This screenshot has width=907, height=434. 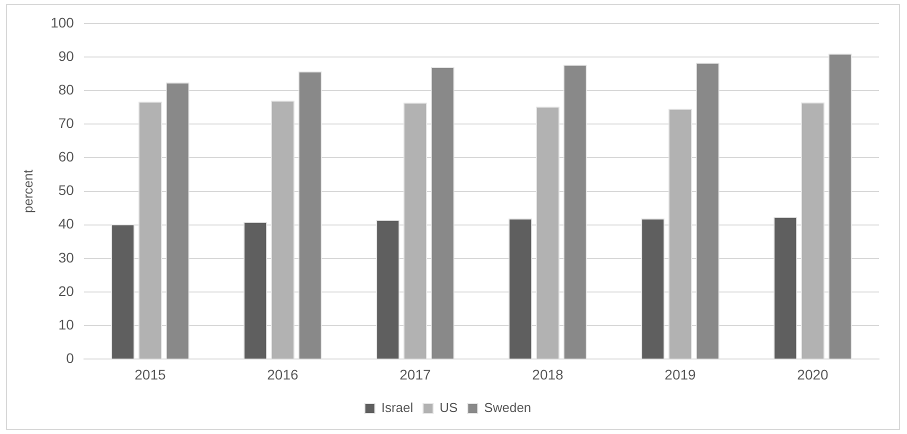 What do you see at coordinates (548, 374) in the screenshot?
I see `x-tick-label: 2018` at bounding box center [548, 374].